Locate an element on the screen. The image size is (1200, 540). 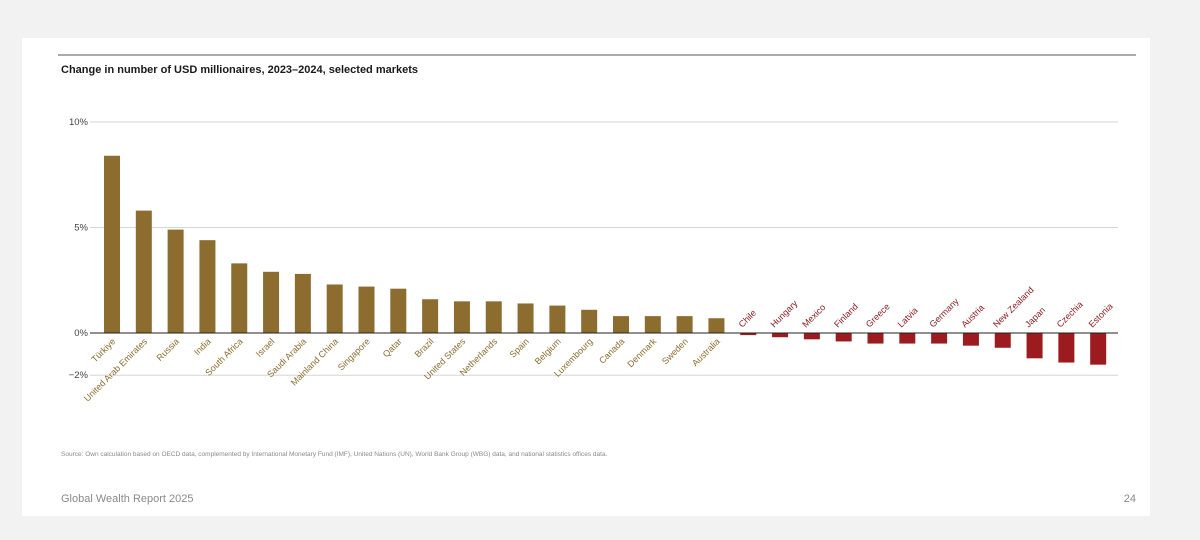
category-label: Belgium is located at coordinates (548, 351).